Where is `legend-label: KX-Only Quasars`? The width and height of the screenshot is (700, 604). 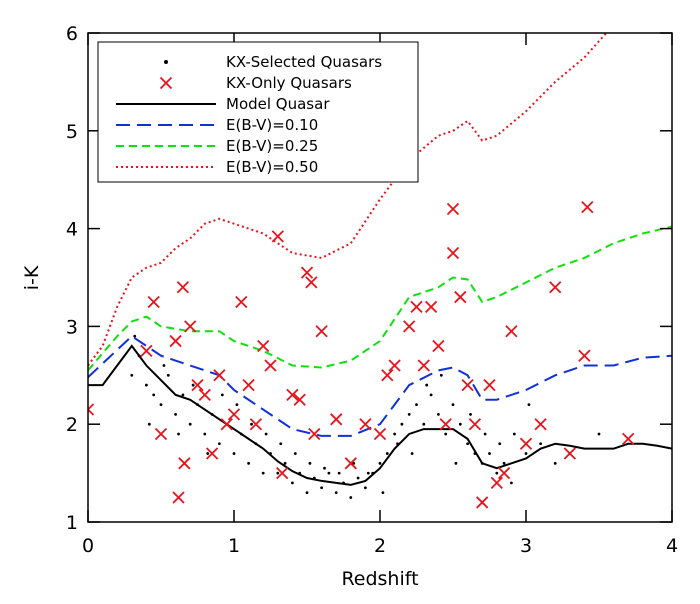
legend-label: KX-Only Quasars is located at coordinates (289, 83).